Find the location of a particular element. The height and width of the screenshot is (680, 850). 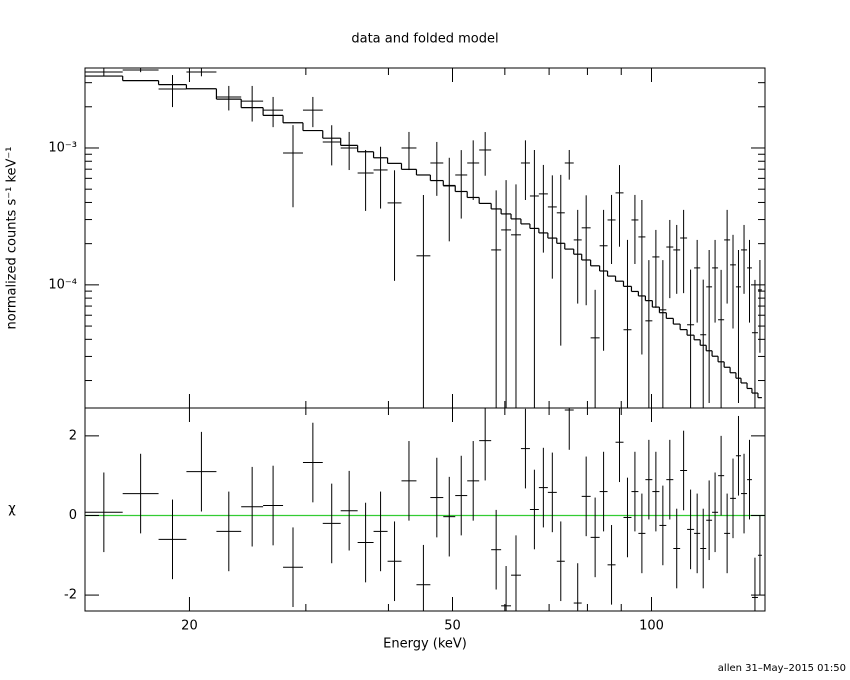

y-axis-label: normalized counts s⁻¹ keV⁻¹ is located at coordinates (12, 238).